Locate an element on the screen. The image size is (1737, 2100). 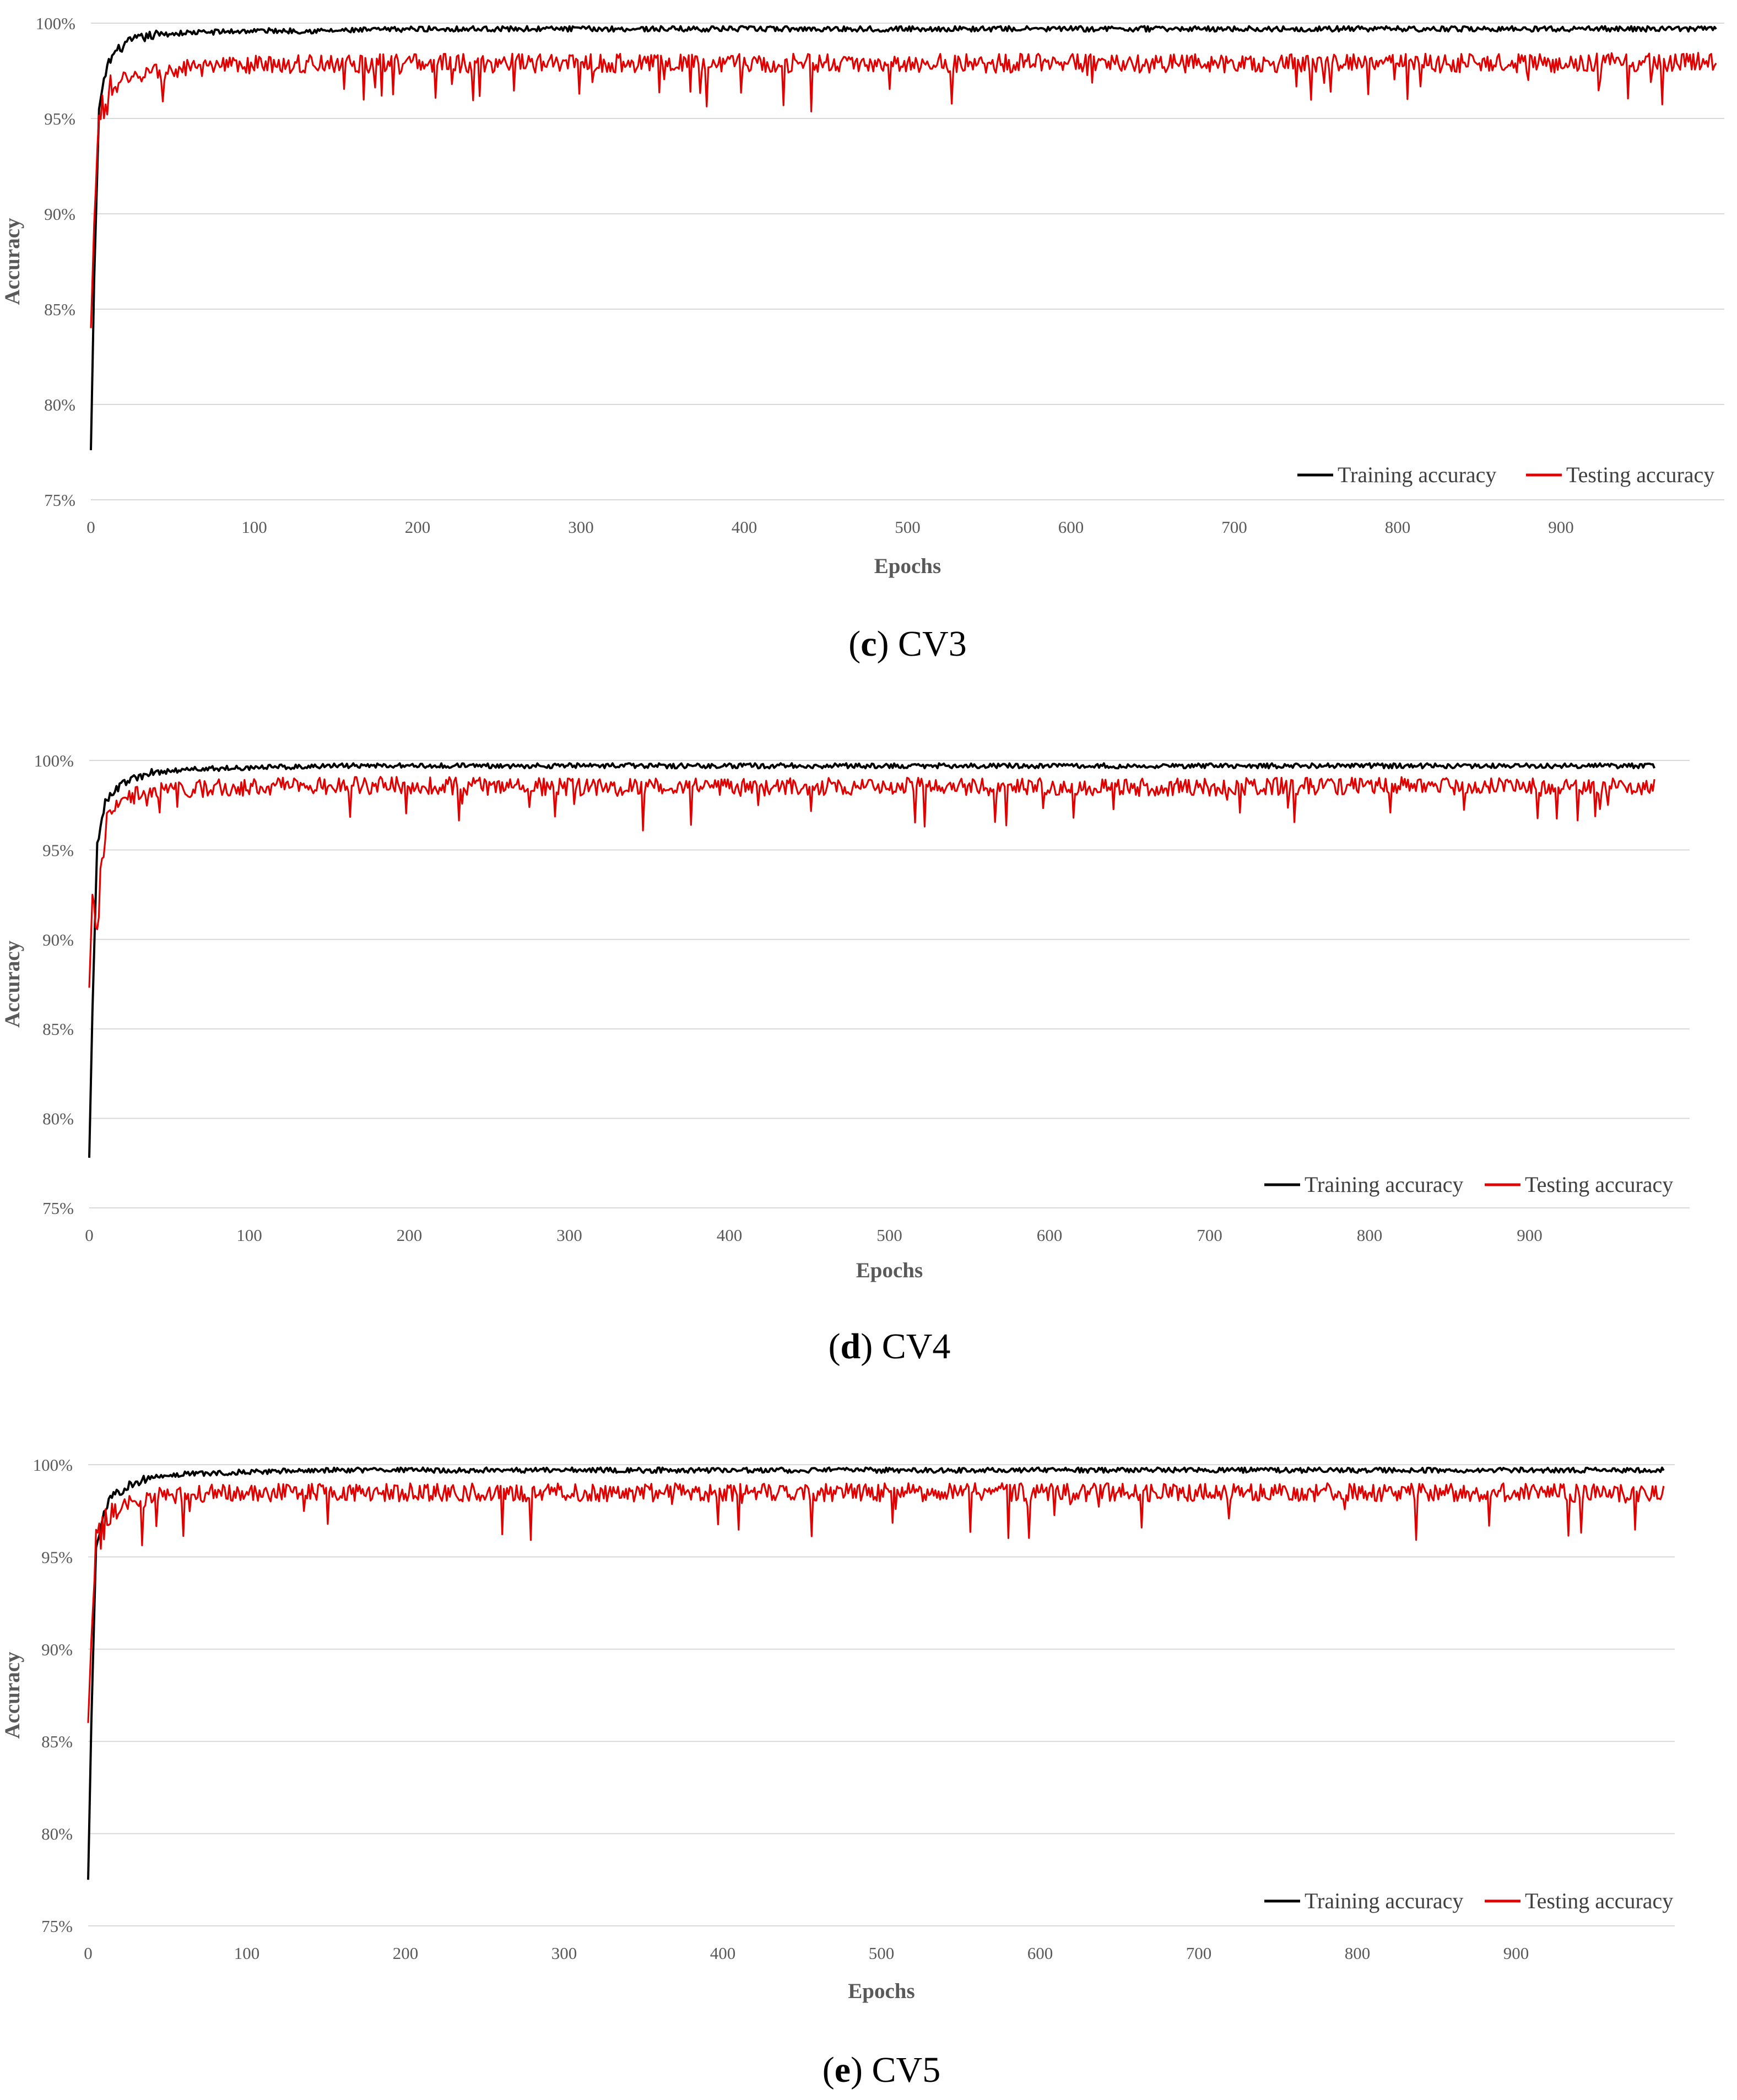
panel-caption: (c) CV3 is located at coordinates (907, 644).